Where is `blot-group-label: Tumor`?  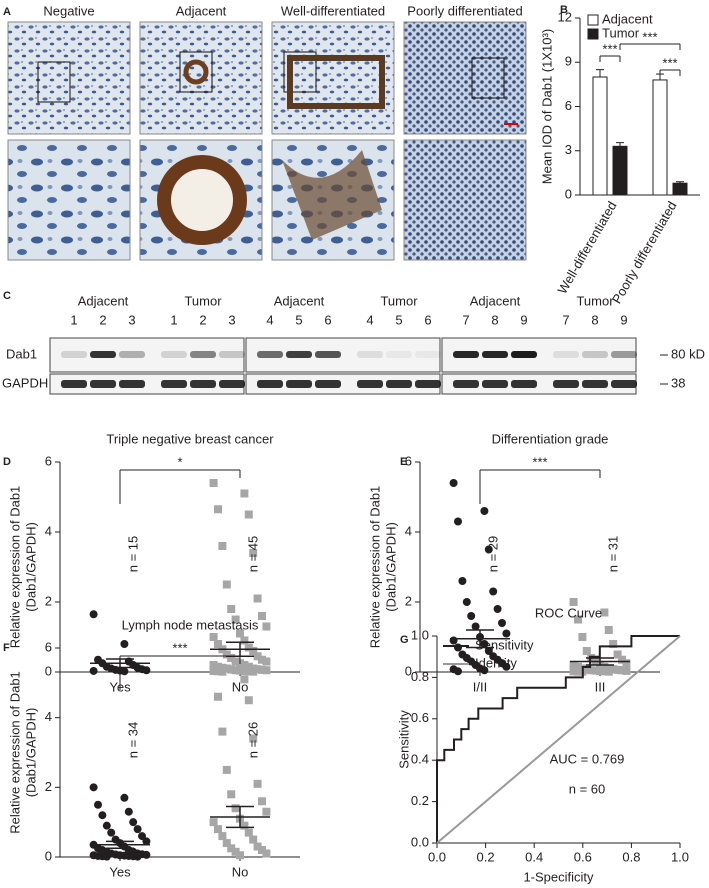
blot-group-label: Tumor is located at coordinates (595, 300).